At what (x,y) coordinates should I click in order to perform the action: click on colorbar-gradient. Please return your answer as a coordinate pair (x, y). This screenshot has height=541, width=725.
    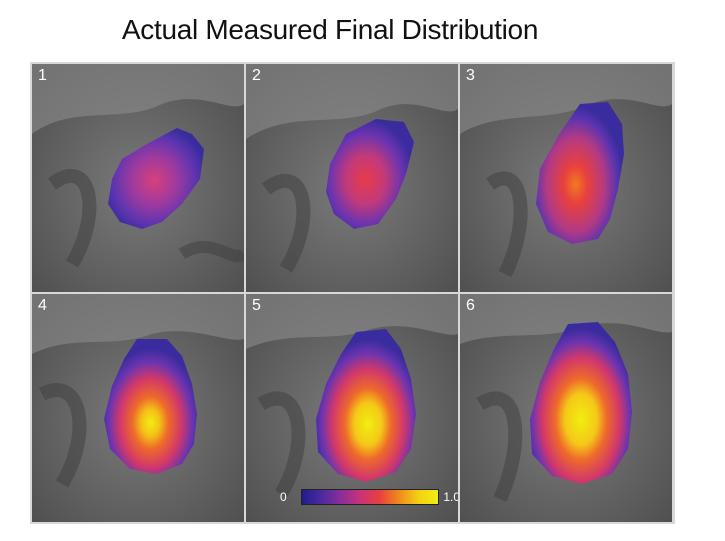
    Looking at the image, I should click on (370, 497).